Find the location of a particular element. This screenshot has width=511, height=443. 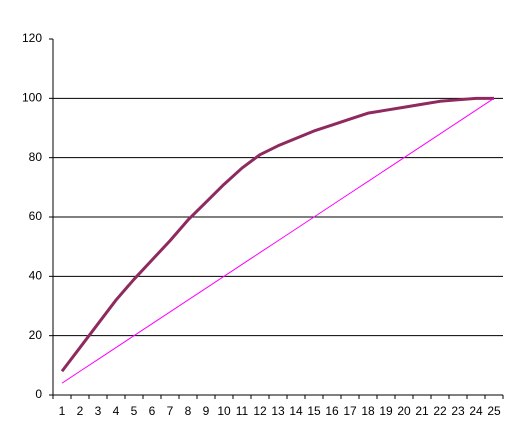

y-tick-label: 40 is located at coordinates (36, 276).